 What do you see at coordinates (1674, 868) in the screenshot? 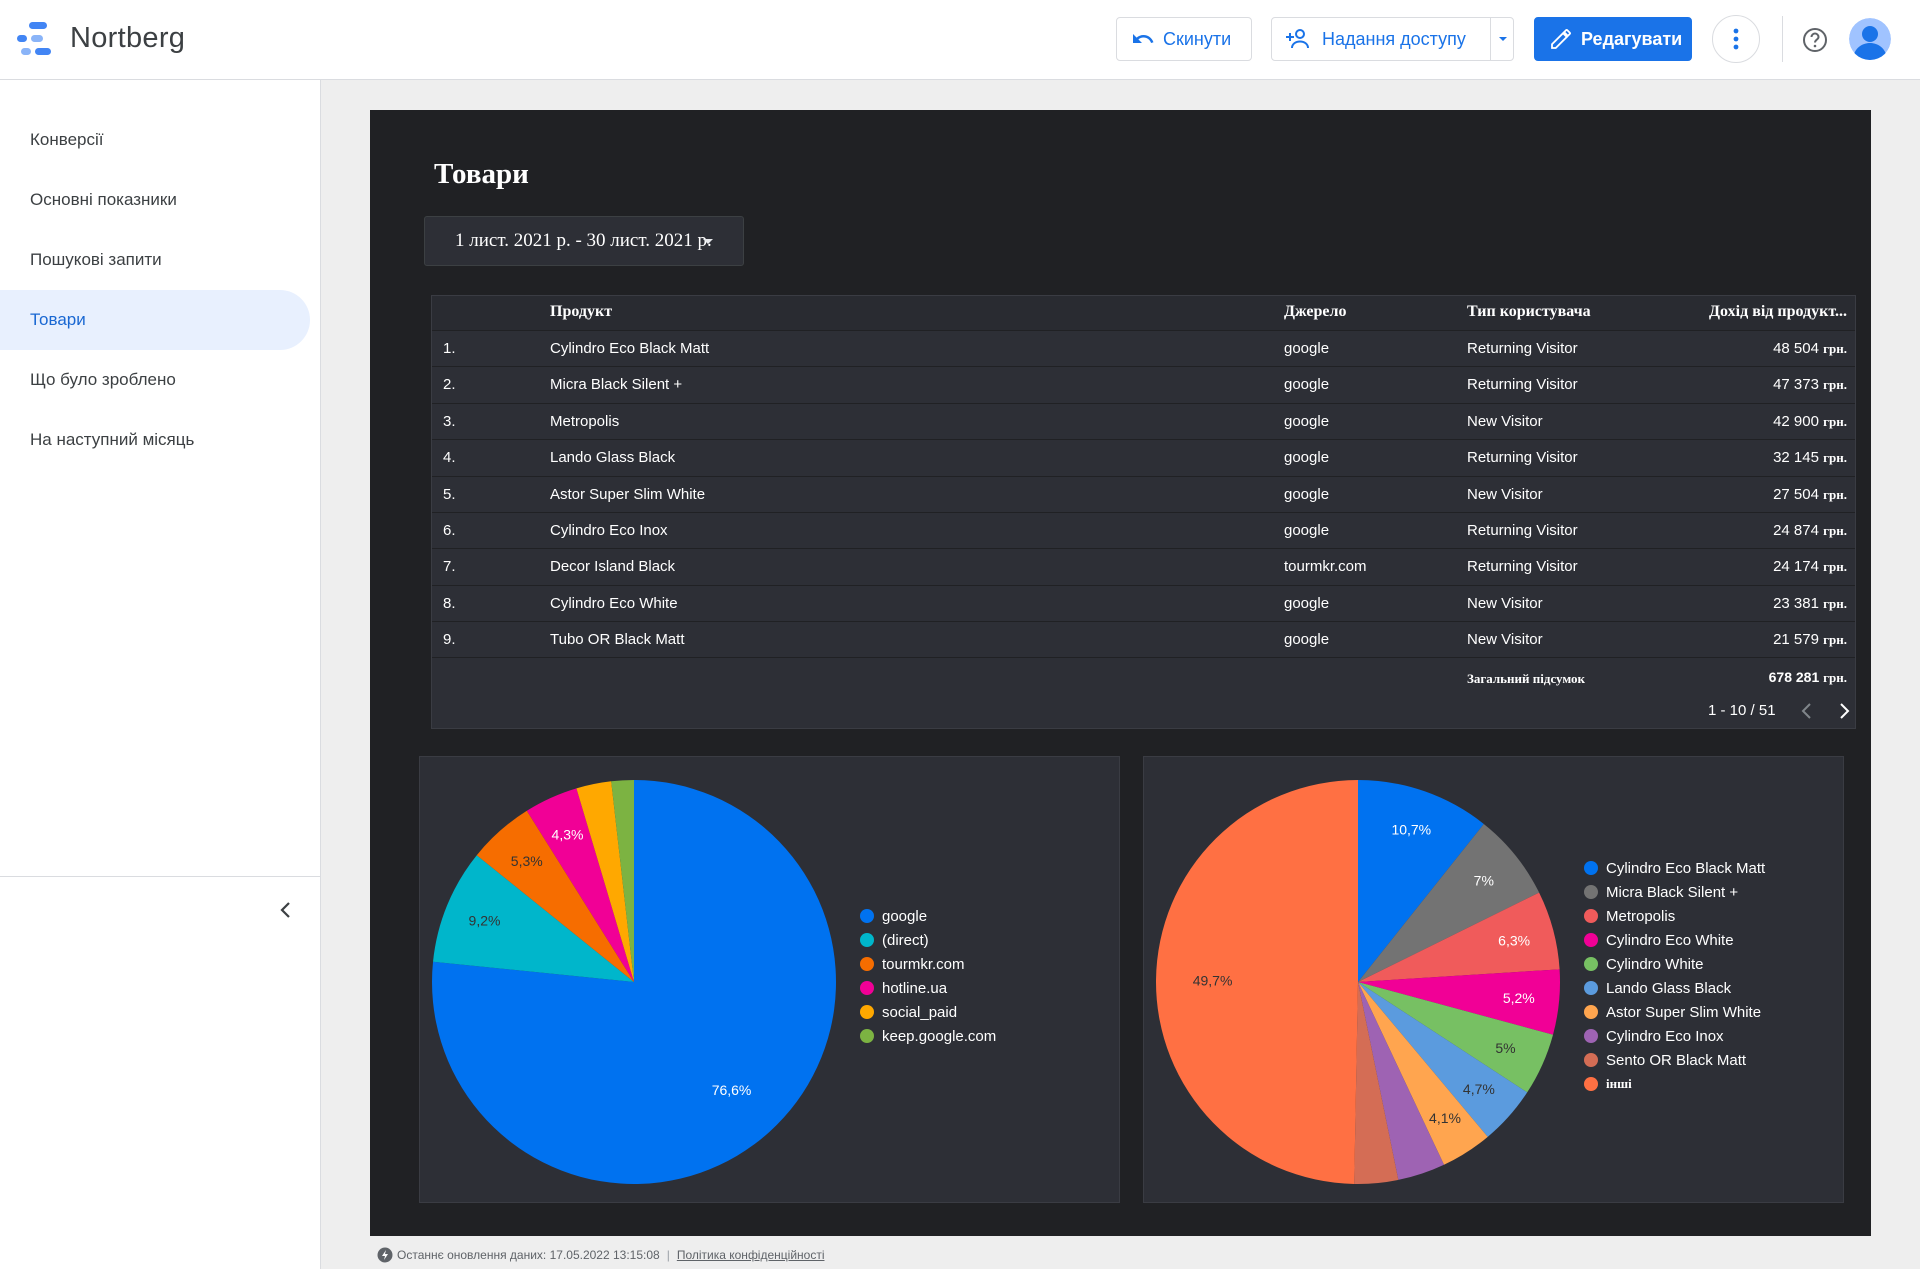
I see `legend-item: Cylindro Eco Black Matt` at bounding box center [1674, 868].